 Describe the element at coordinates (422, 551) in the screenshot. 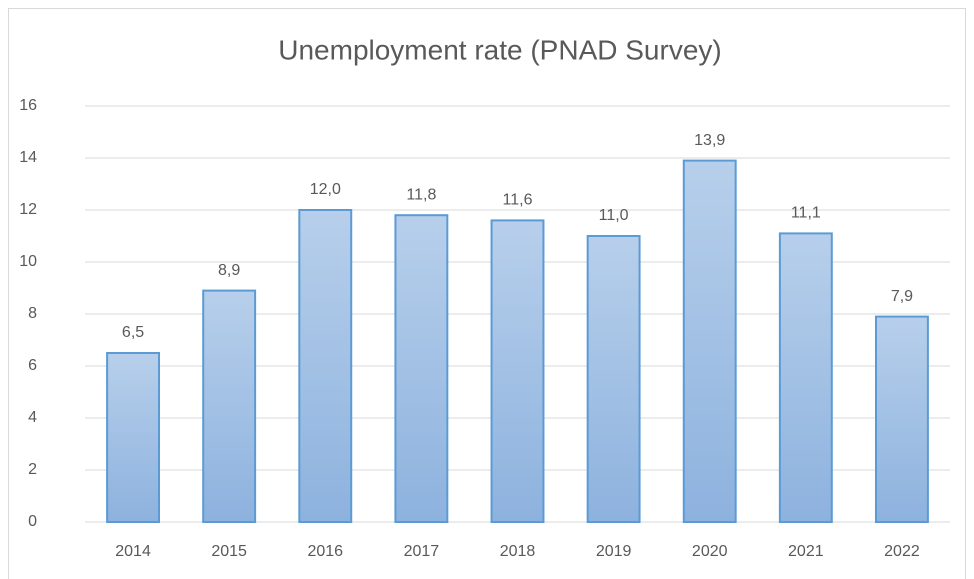

I see `x-tick-label: 2017` at that location.